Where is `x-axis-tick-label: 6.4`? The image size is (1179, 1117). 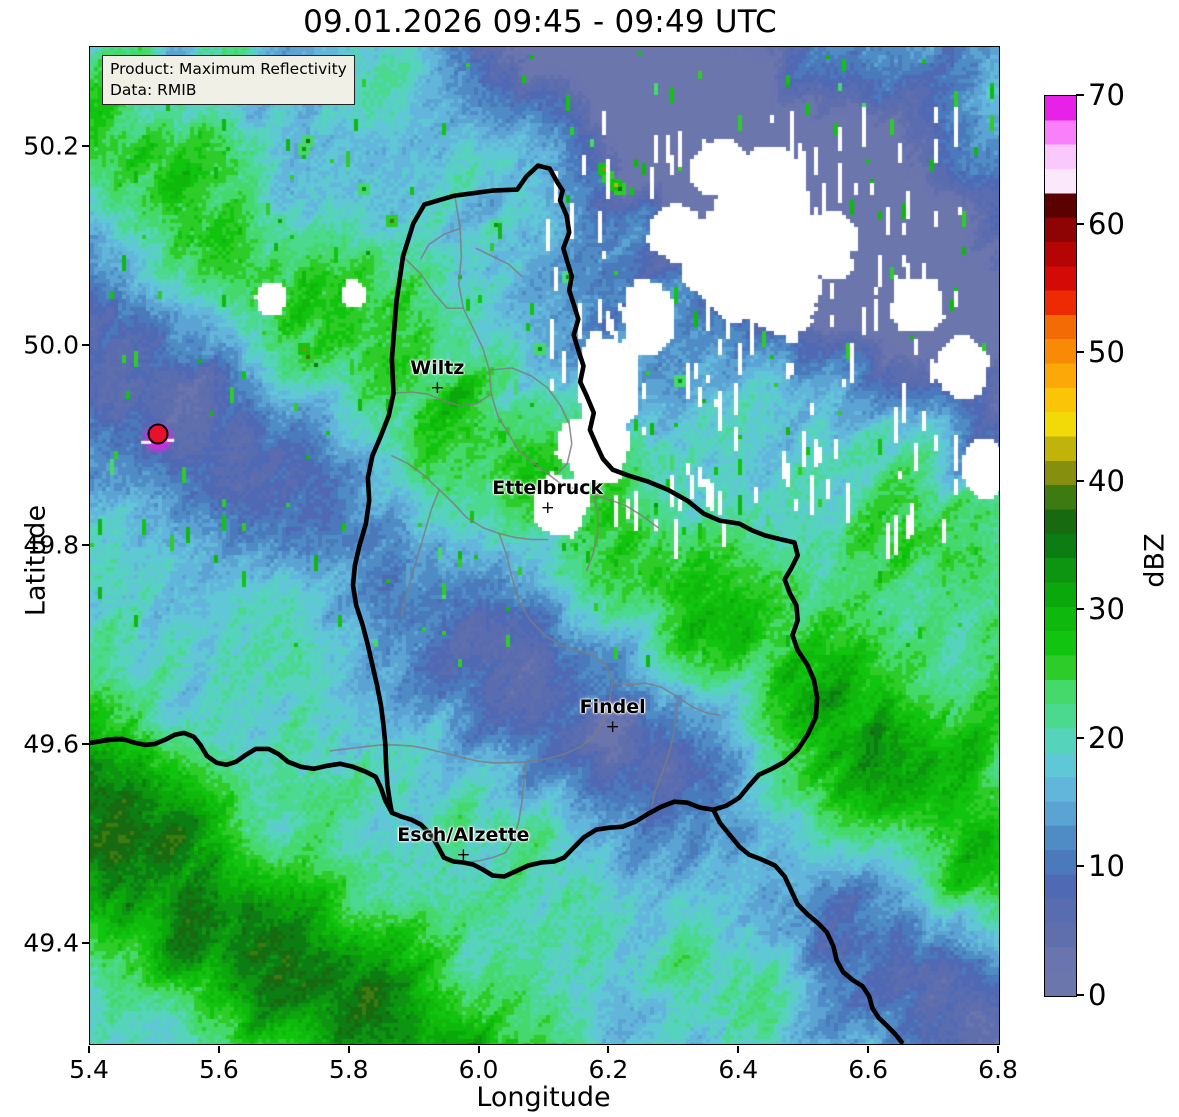 x-axis-tick-label: 6.4 is located at coordinates (738, 1069).